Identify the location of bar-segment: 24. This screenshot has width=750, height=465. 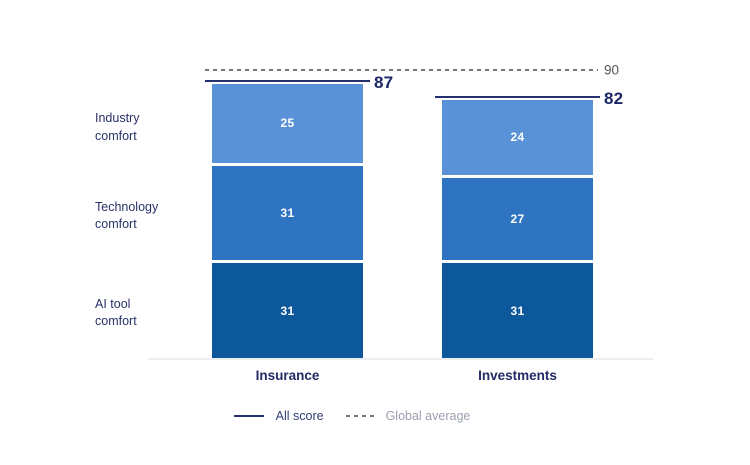
(517, 137).